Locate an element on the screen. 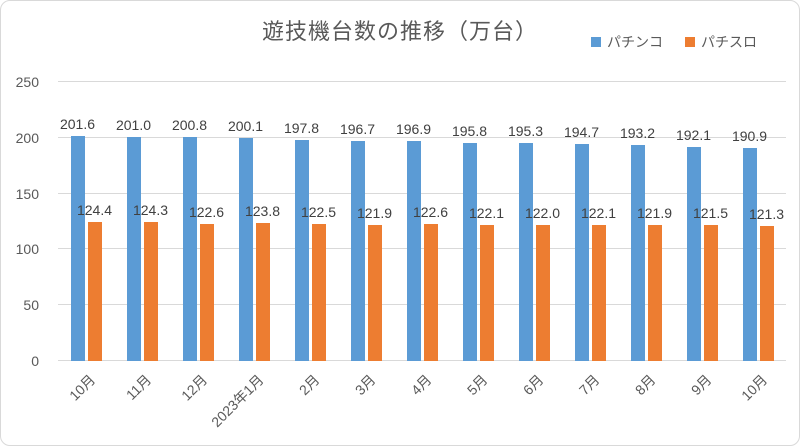 This screenshot has height=446, width=800. data-label-pachislot: 124.3 is located at coordinates (150, 210).